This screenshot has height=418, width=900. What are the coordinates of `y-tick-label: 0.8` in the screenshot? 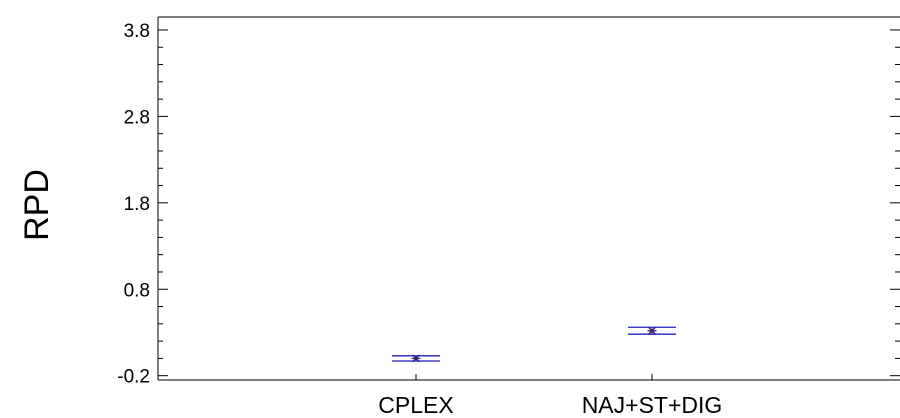 It's located at (137, 290).